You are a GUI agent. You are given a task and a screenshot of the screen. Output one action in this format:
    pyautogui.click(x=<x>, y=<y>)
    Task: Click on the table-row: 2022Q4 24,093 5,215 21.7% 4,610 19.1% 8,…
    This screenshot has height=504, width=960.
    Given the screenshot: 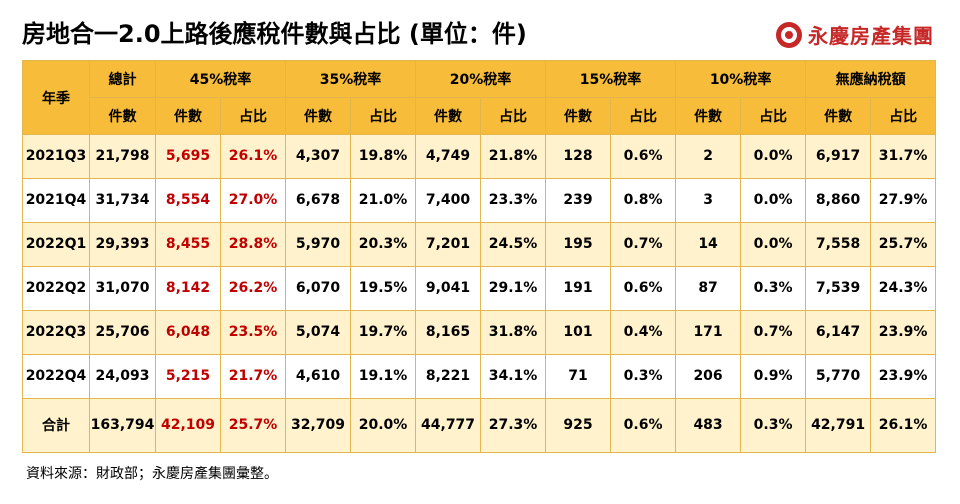 What is the action you would take?
    pyautogui.click(x=479, y=376)
    